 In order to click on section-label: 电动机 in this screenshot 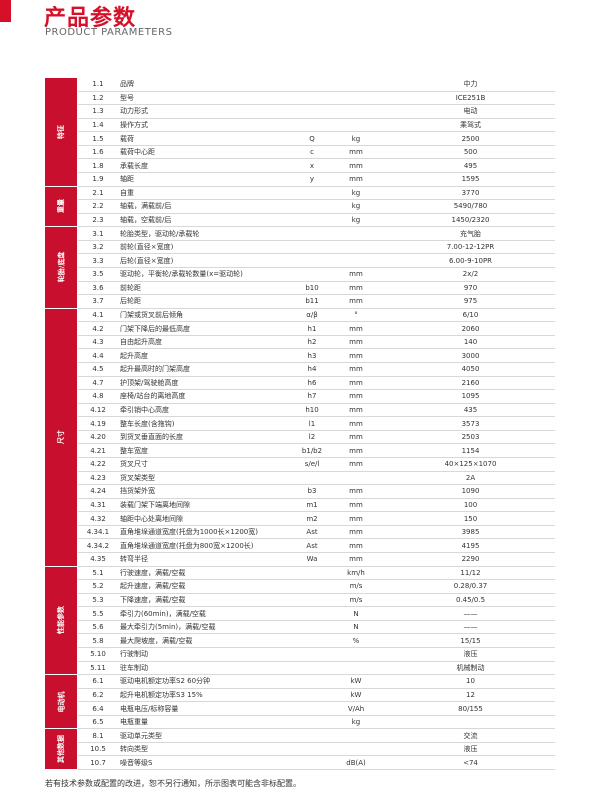, I will do `click(61, 702)`.